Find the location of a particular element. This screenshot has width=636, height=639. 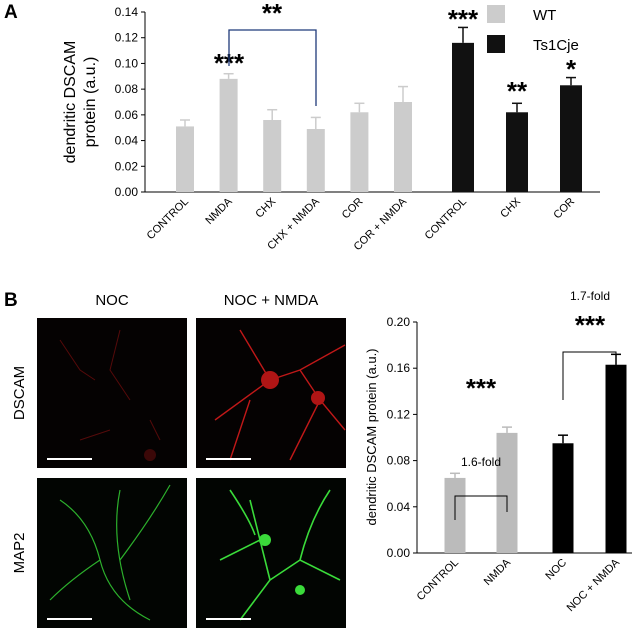

panel-label: A is located at coordinates (11, 12).